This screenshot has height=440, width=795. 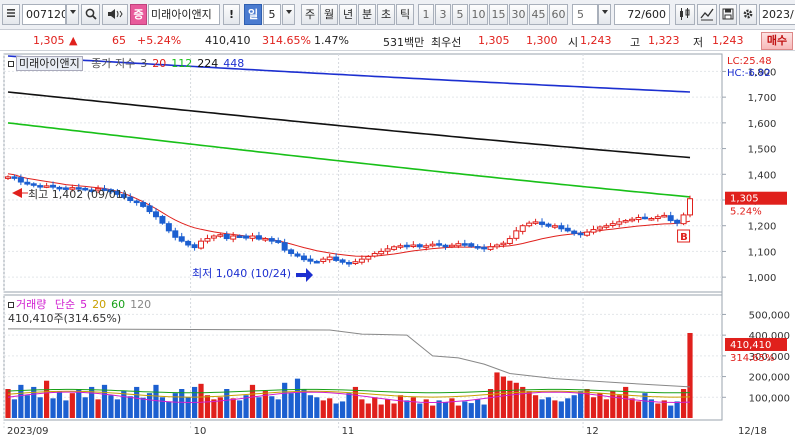 What do you see at coordinates (348, 14) in the screenshot?
I see `period-yearly-button: 년` at bounding box center [348, 14].